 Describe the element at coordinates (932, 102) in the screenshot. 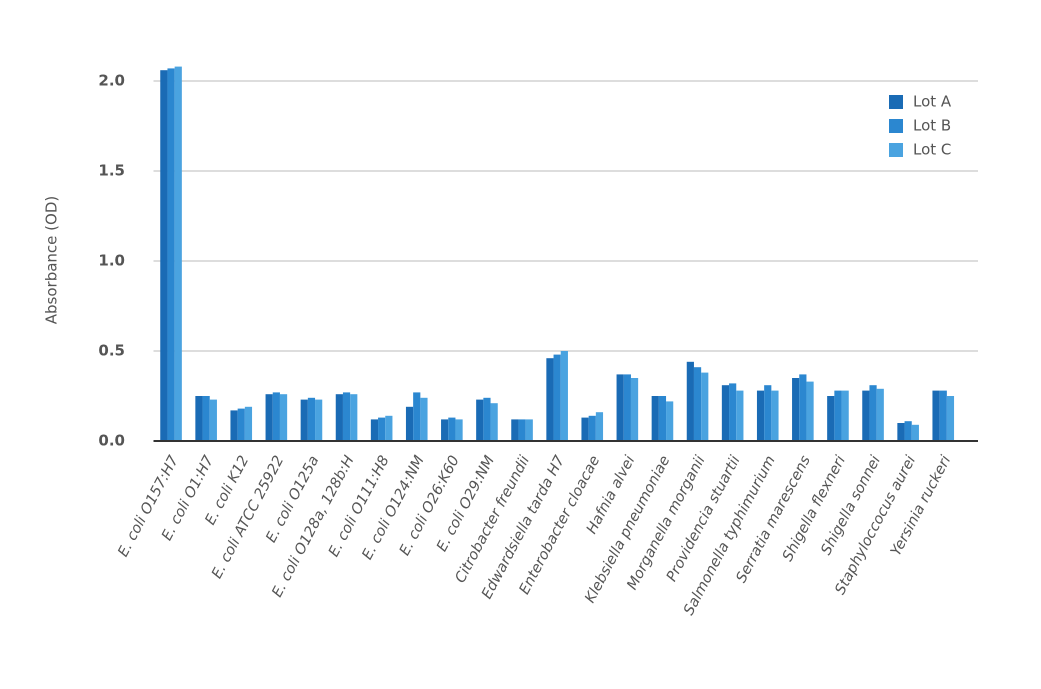

I see `legend-label: Lot A` at that location.